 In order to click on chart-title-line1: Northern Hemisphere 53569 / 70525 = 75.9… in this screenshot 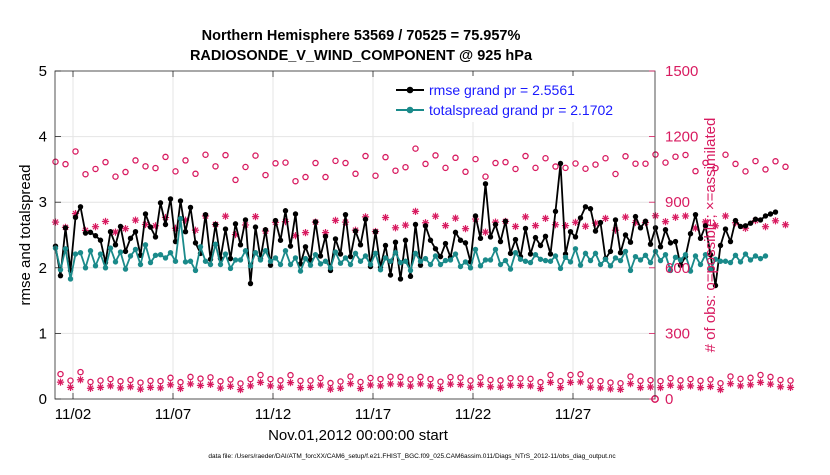, I will do `click(361, 36)`.